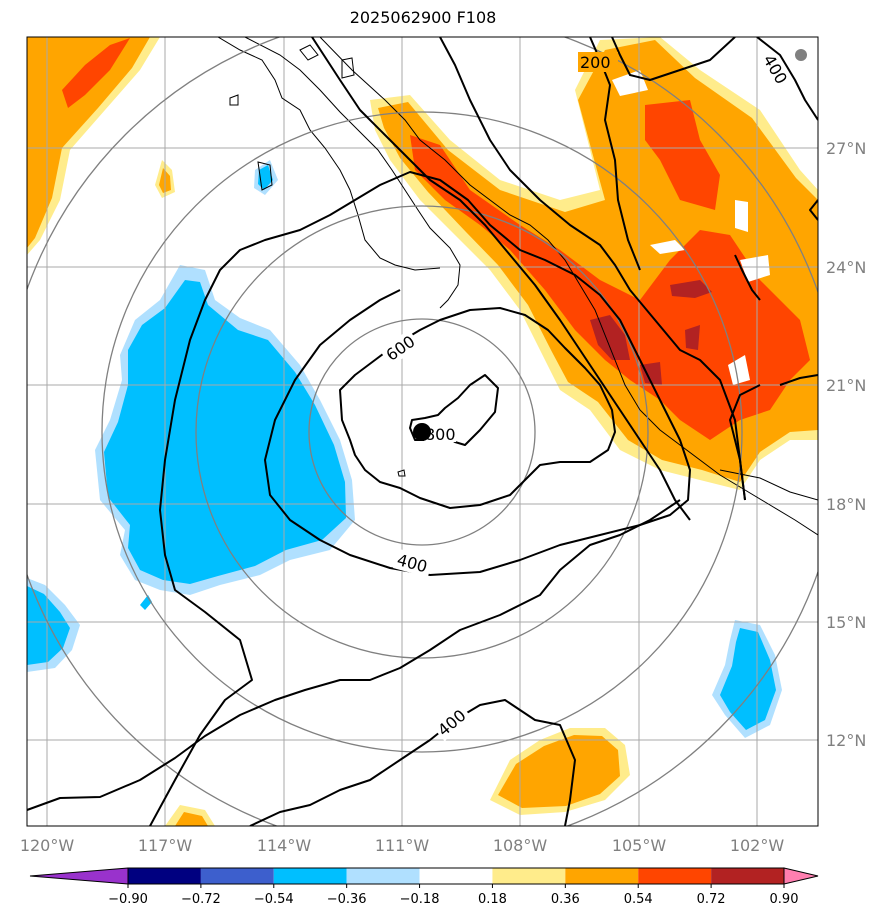 The width and height of the screenshot is (888, 924). I want to click on colorbar-tick-label: 0.90, so click(784, 899).